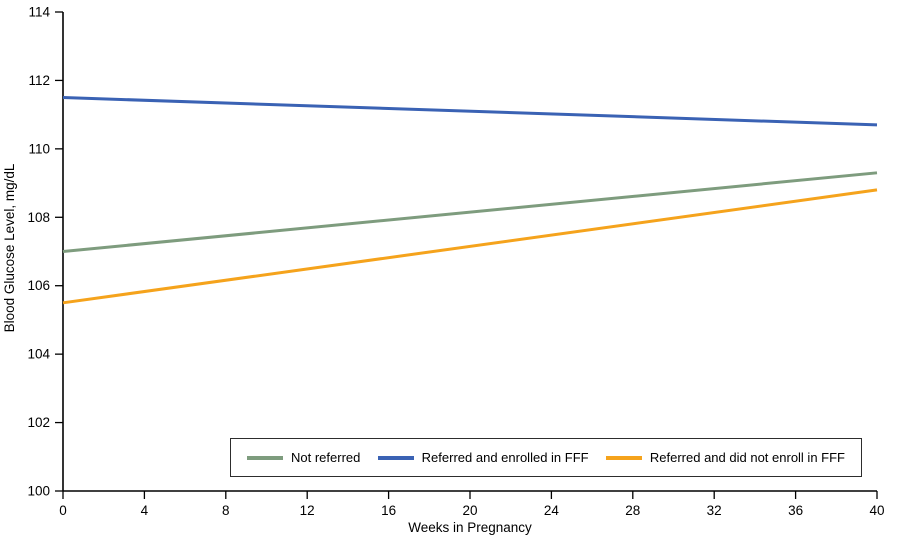  Describe the element at coordinates (9, 247) in the screenshot. I see `y-axis-title: Blood Glucose Level, mg/dL` at that location.